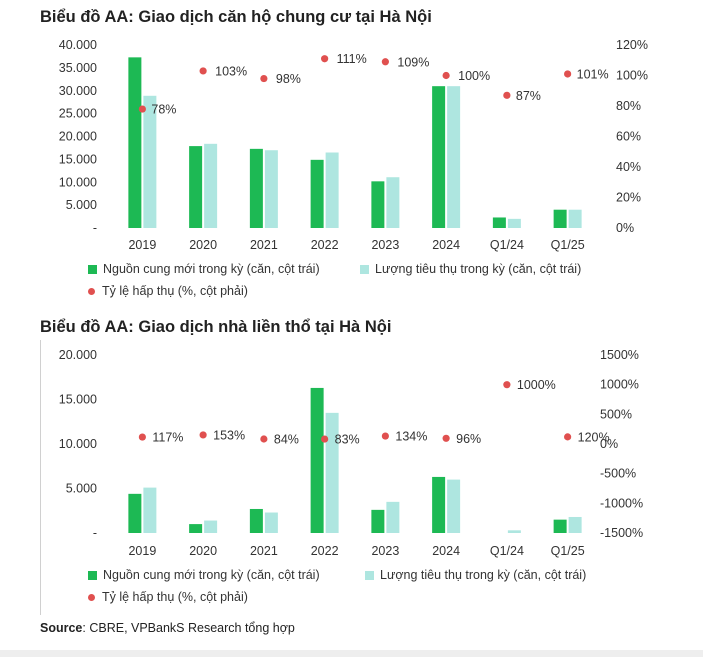  I want to click on chart-2-legend-rate: Tỷ lệ hấp thụ (%, cột phải), so click(168, 597).